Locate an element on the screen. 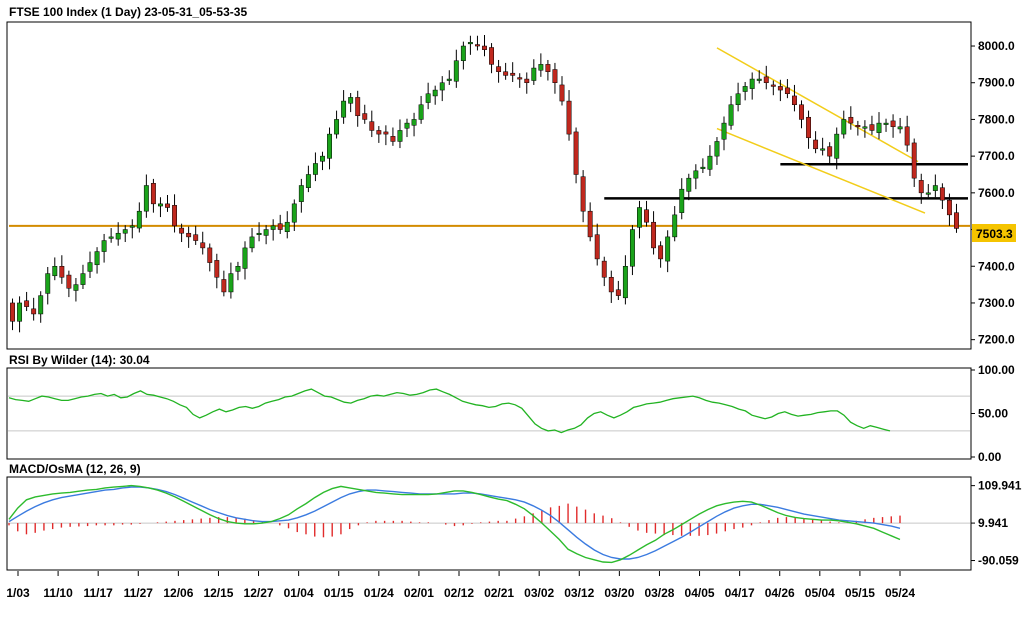 This screenshot has height=629, width=1024. rsi-label: RSI By Wilder (14): 30.04 is located at coordinates (79, 360).